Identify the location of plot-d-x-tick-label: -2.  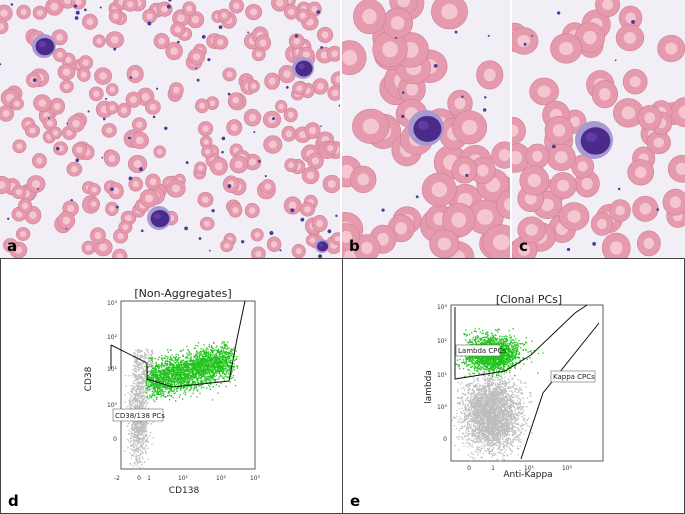
(117, 478).